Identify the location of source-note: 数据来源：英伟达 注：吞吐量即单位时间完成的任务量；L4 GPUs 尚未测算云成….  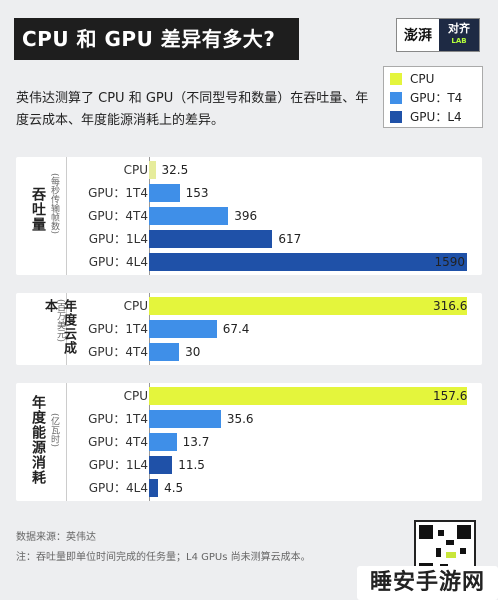
(216, 548).